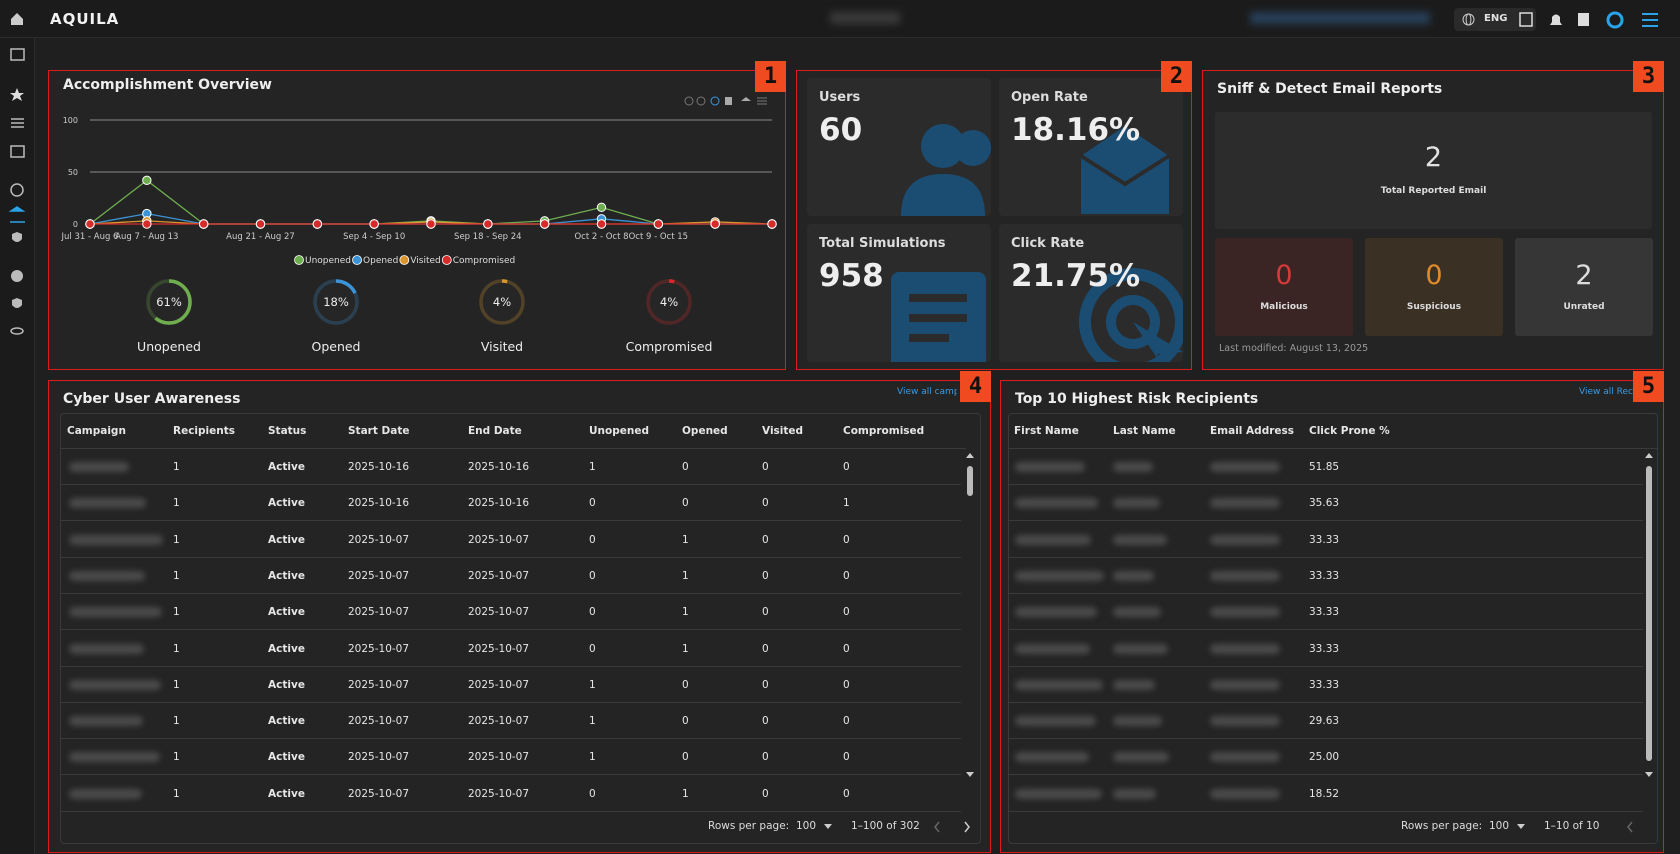 The height and width of the screenshot is (854, 1680). What do you see at coordinates (85, 19) in the screenshot?
I see `brand: AQUILA` at bounding box center [85, 19].